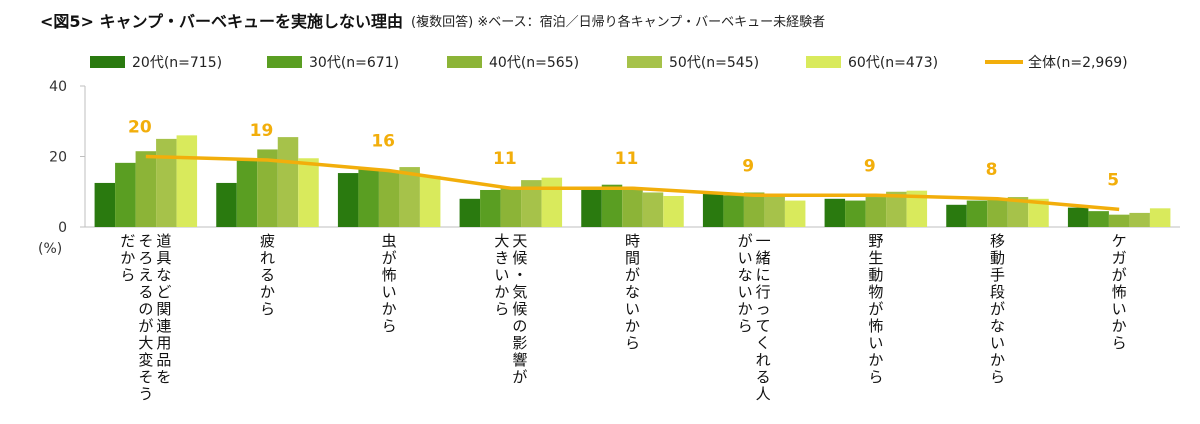 The height and width of the screenshot is (424, 1200). Describe the element at coordinates (992, 170) in the screenshot. I see `data-label: 8` at that location.